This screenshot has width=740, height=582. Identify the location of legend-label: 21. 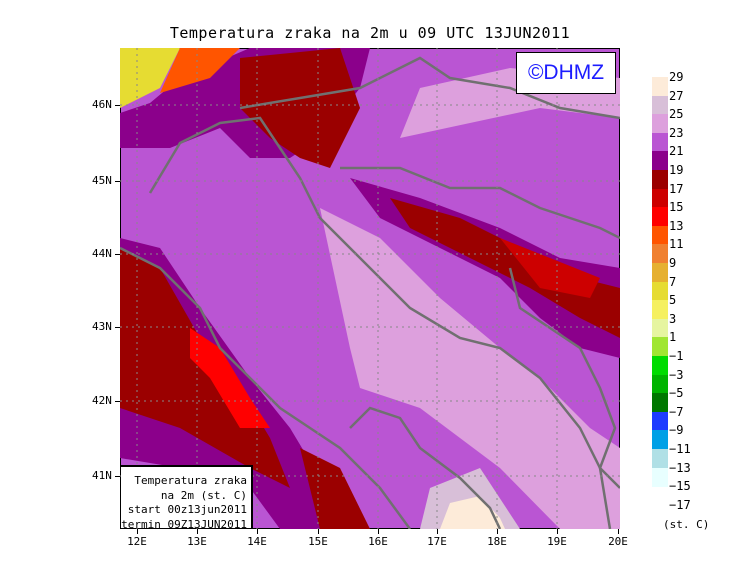
(676, 151).